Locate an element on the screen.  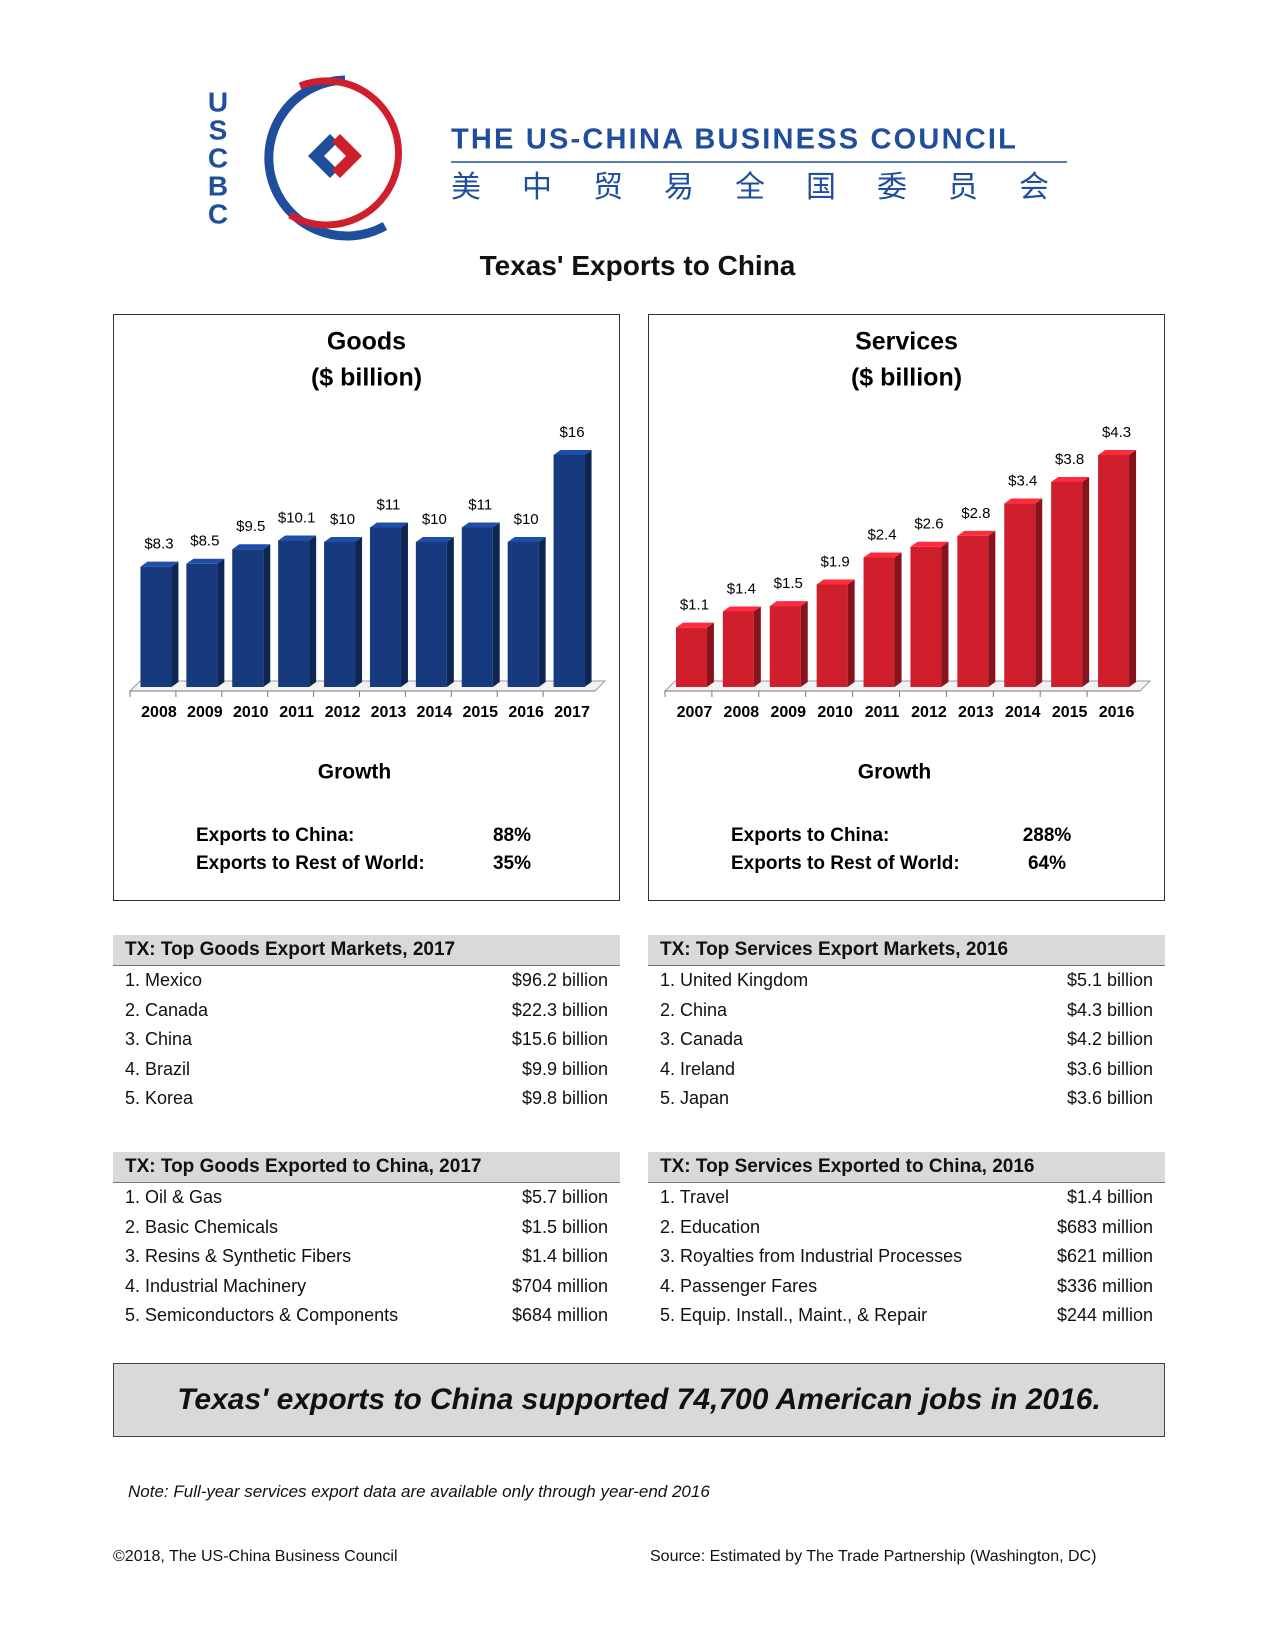
growth-label: Exports to Rest of World: is located at coordinates (310, 863).